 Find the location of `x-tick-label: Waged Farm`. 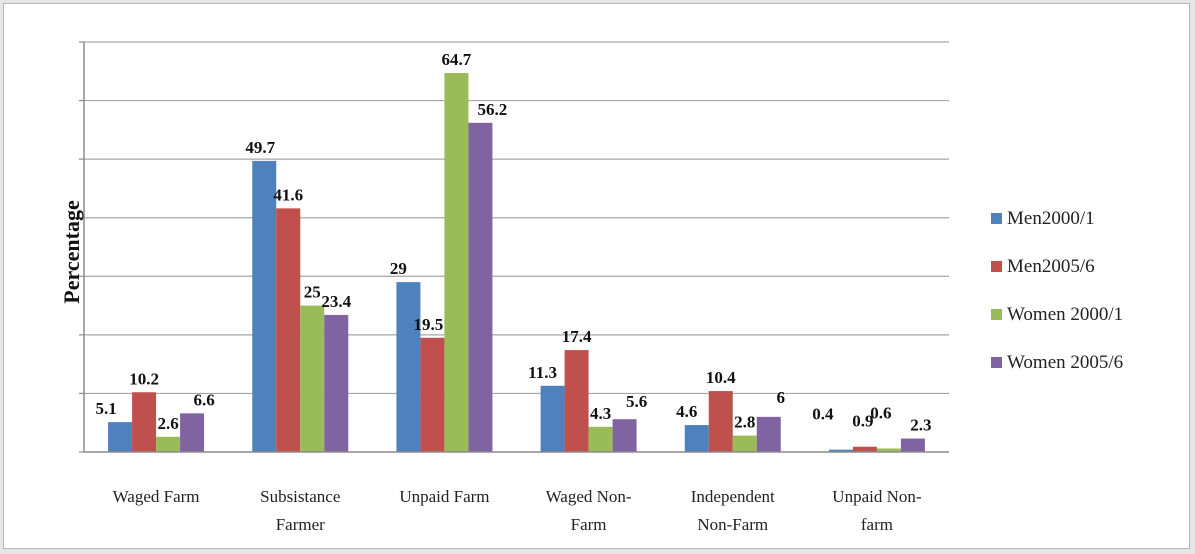

x-tick-label: Waged Farm is located at coordinates (156, 496).